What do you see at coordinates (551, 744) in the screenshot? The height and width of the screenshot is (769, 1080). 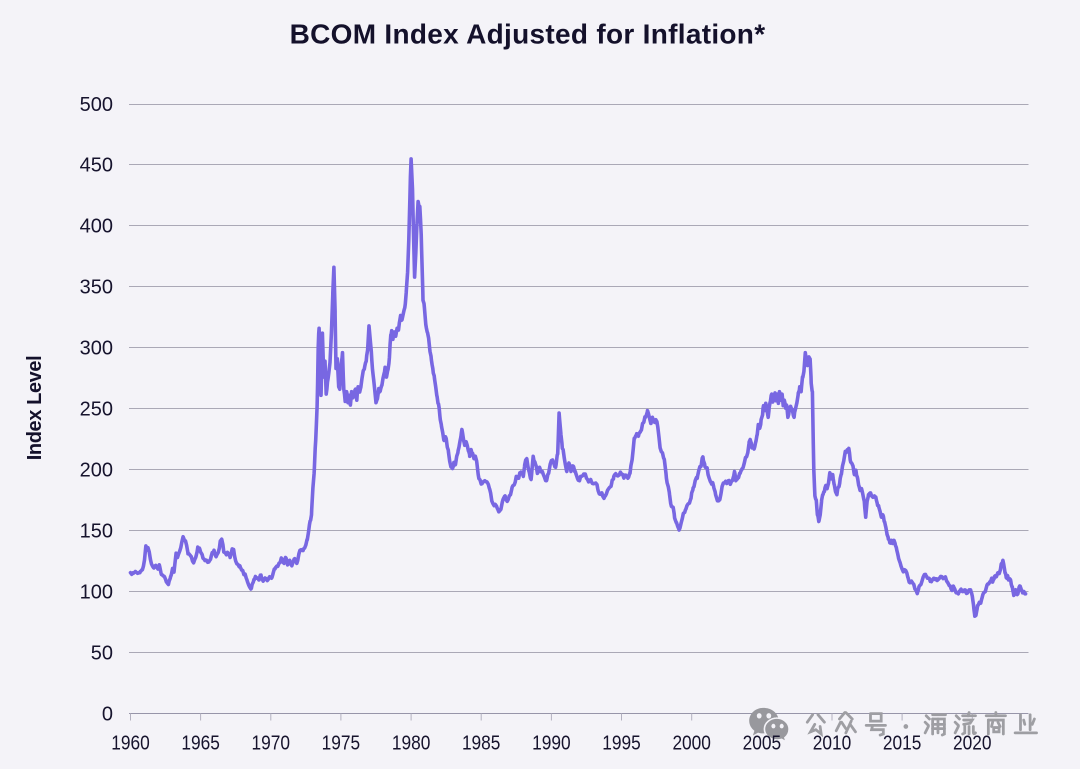 I see `svg-text: 1990` at bounding box center [551, 744].